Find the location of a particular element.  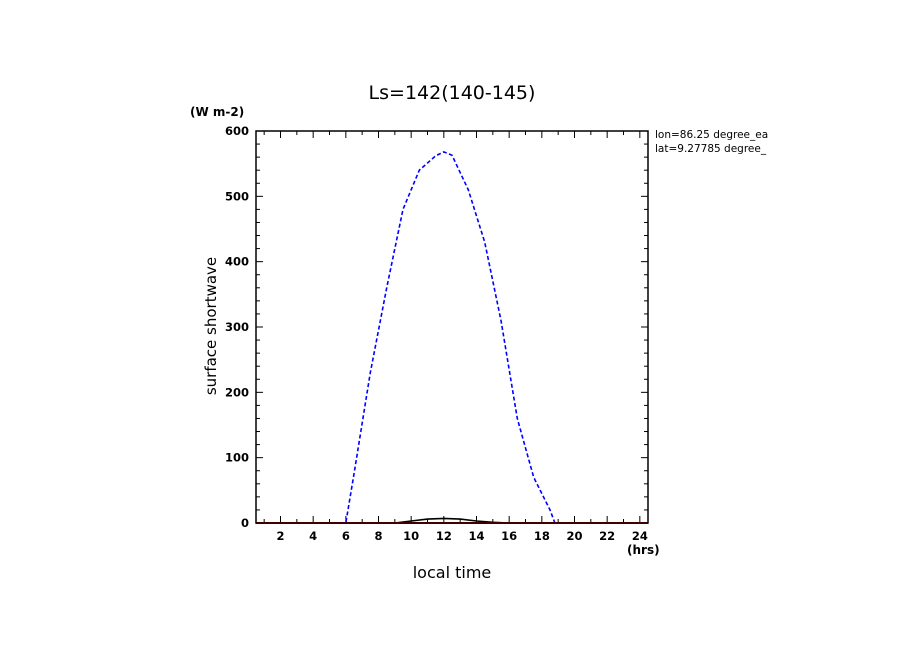

x-unit-label: (hrs) is located at coordinates (643, 550).